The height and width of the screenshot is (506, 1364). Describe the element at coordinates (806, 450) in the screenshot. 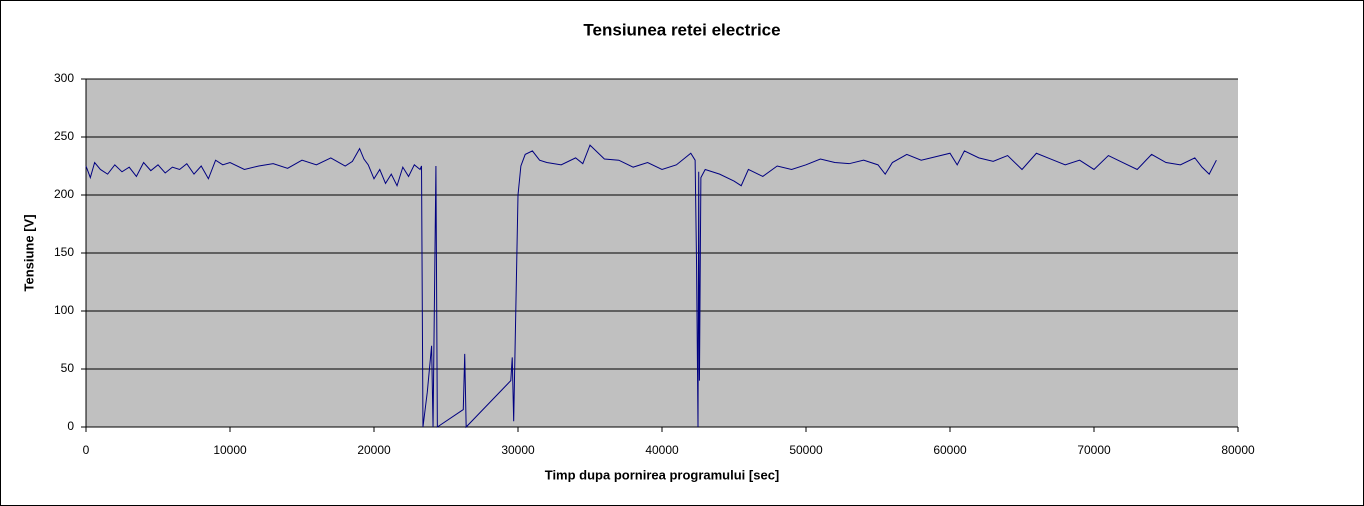

I see `x-tick-label: 50000` at that location.